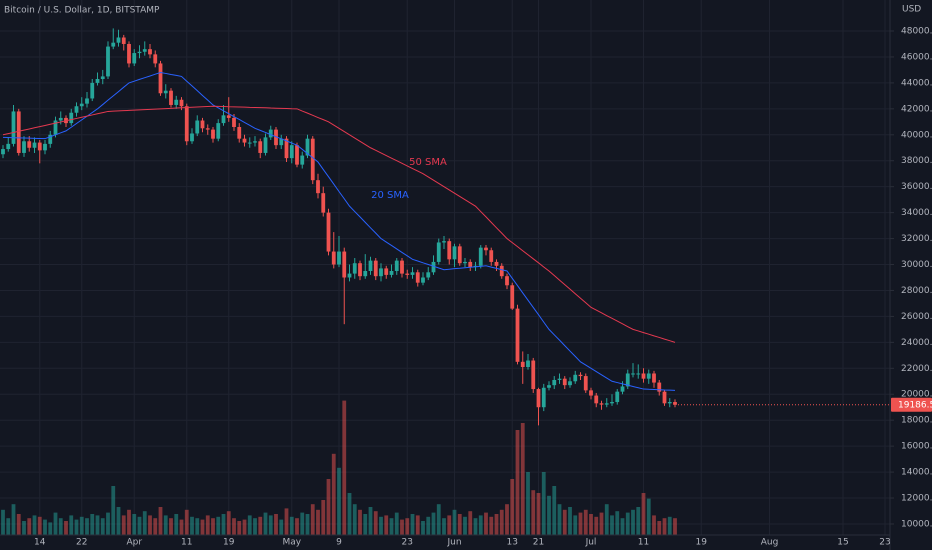 This screenshot has width=932, height=550. Describe the element at coordinates (390, 195) in the screenshot. I see `sma-label: 20 SMA` at that location.